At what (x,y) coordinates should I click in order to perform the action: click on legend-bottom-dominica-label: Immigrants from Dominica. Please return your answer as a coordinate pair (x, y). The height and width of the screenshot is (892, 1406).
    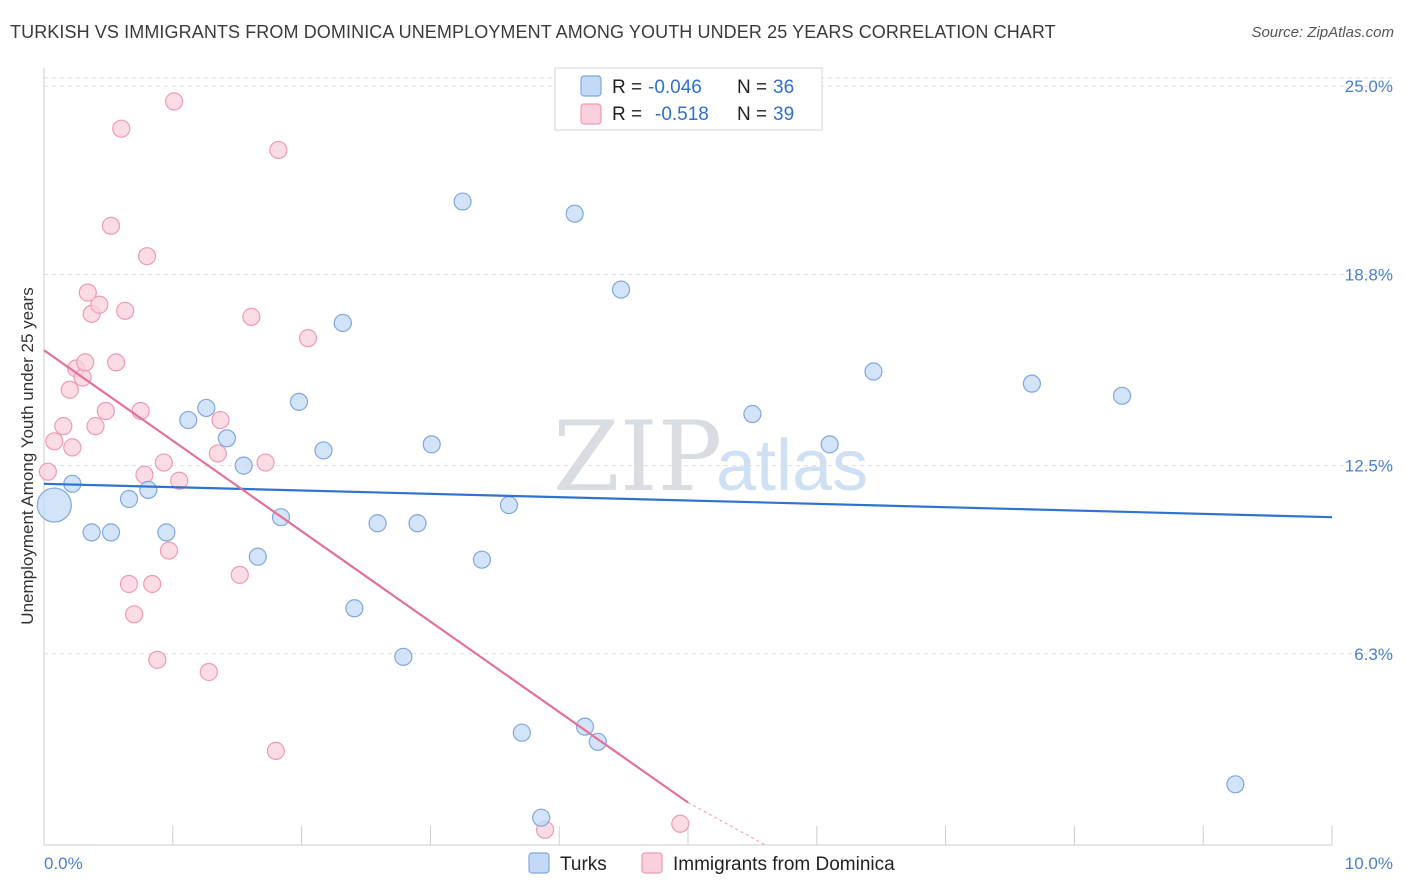
    Looking at the image, I should click on (784, 864).